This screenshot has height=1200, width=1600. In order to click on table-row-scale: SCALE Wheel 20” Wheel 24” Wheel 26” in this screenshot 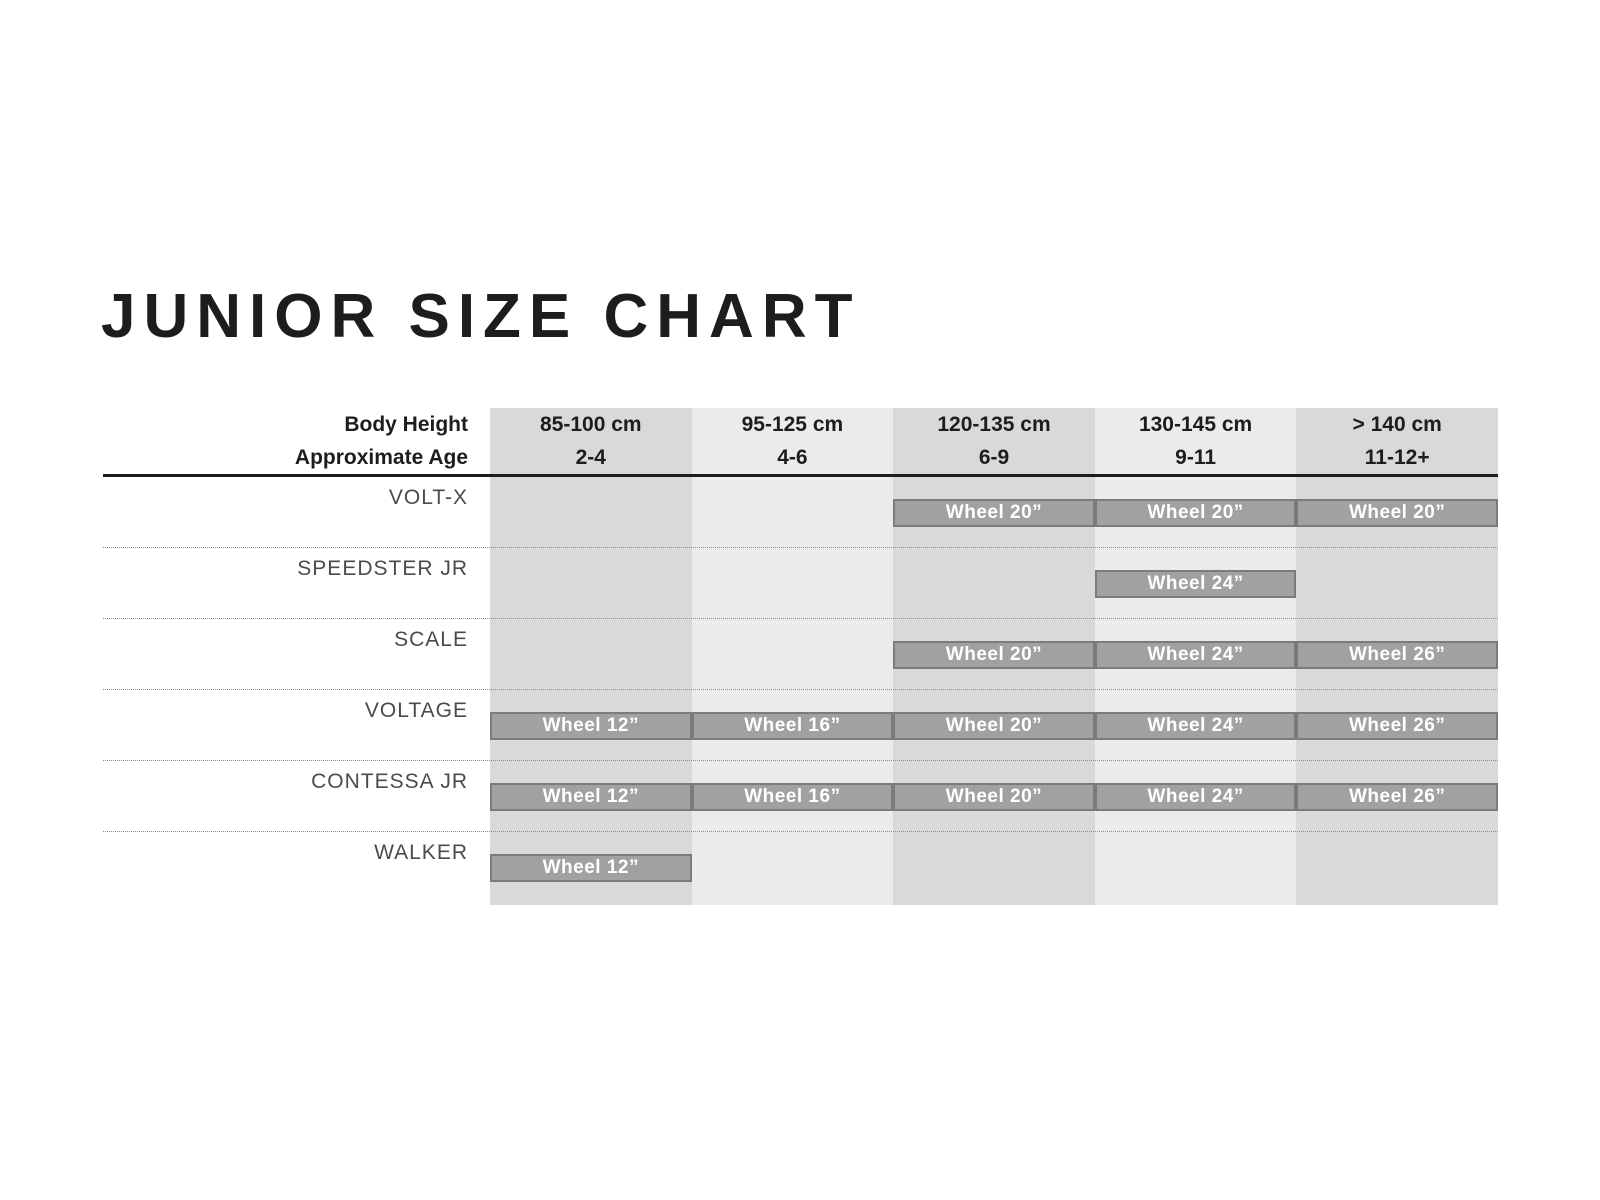, I will do `click(800, 654)`.